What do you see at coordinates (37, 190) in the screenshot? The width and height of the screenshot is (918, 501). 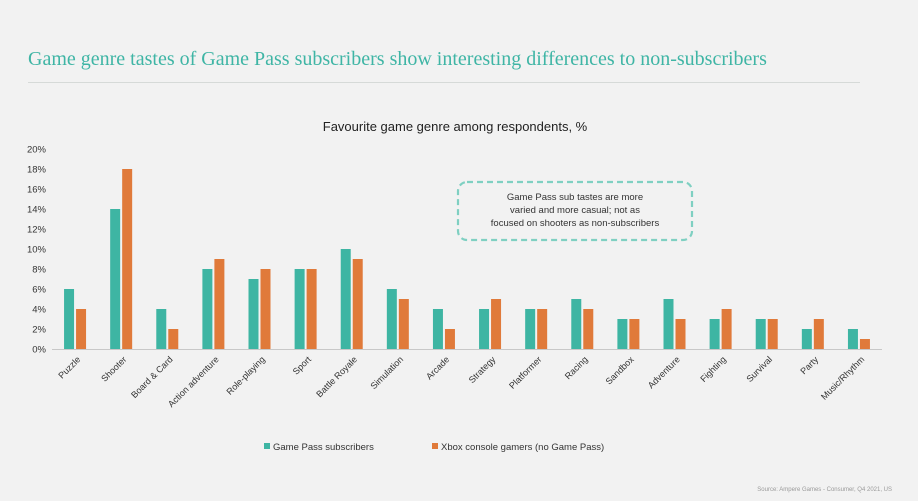 I see `y-tick-label: 16%` at bounding box center [37, 190].